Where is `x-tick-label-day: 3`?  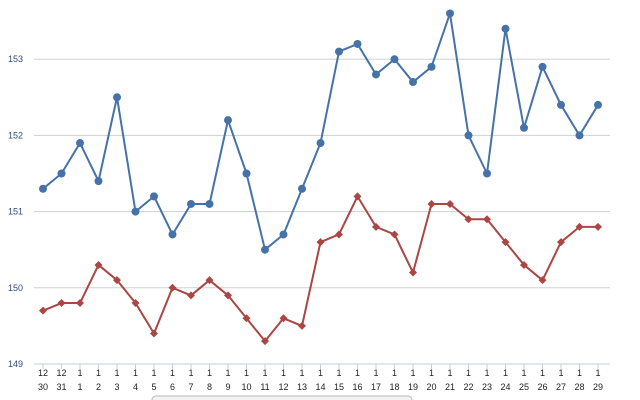 x-tick-label-day: 3 is located at coordinates (116, 387).